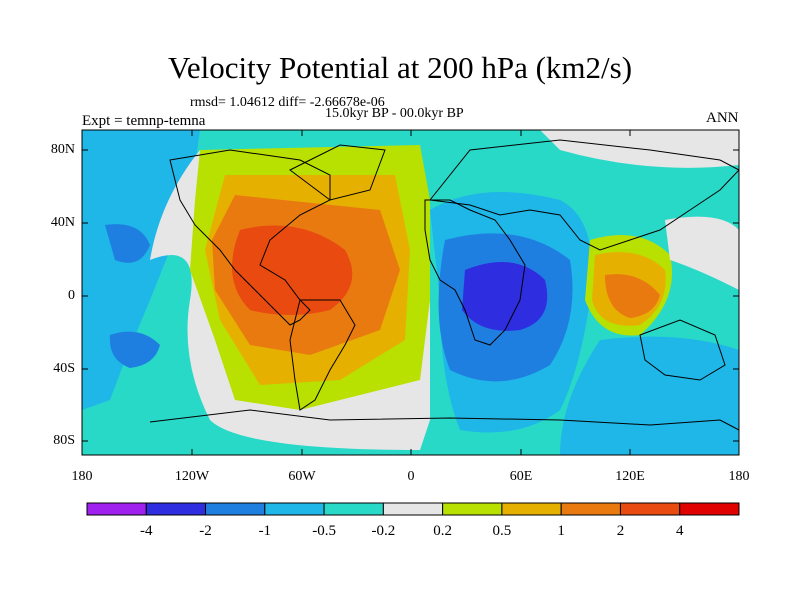 This screenshot has height=600, width=800. I want to click on outline-south-america, so click(322, 355).